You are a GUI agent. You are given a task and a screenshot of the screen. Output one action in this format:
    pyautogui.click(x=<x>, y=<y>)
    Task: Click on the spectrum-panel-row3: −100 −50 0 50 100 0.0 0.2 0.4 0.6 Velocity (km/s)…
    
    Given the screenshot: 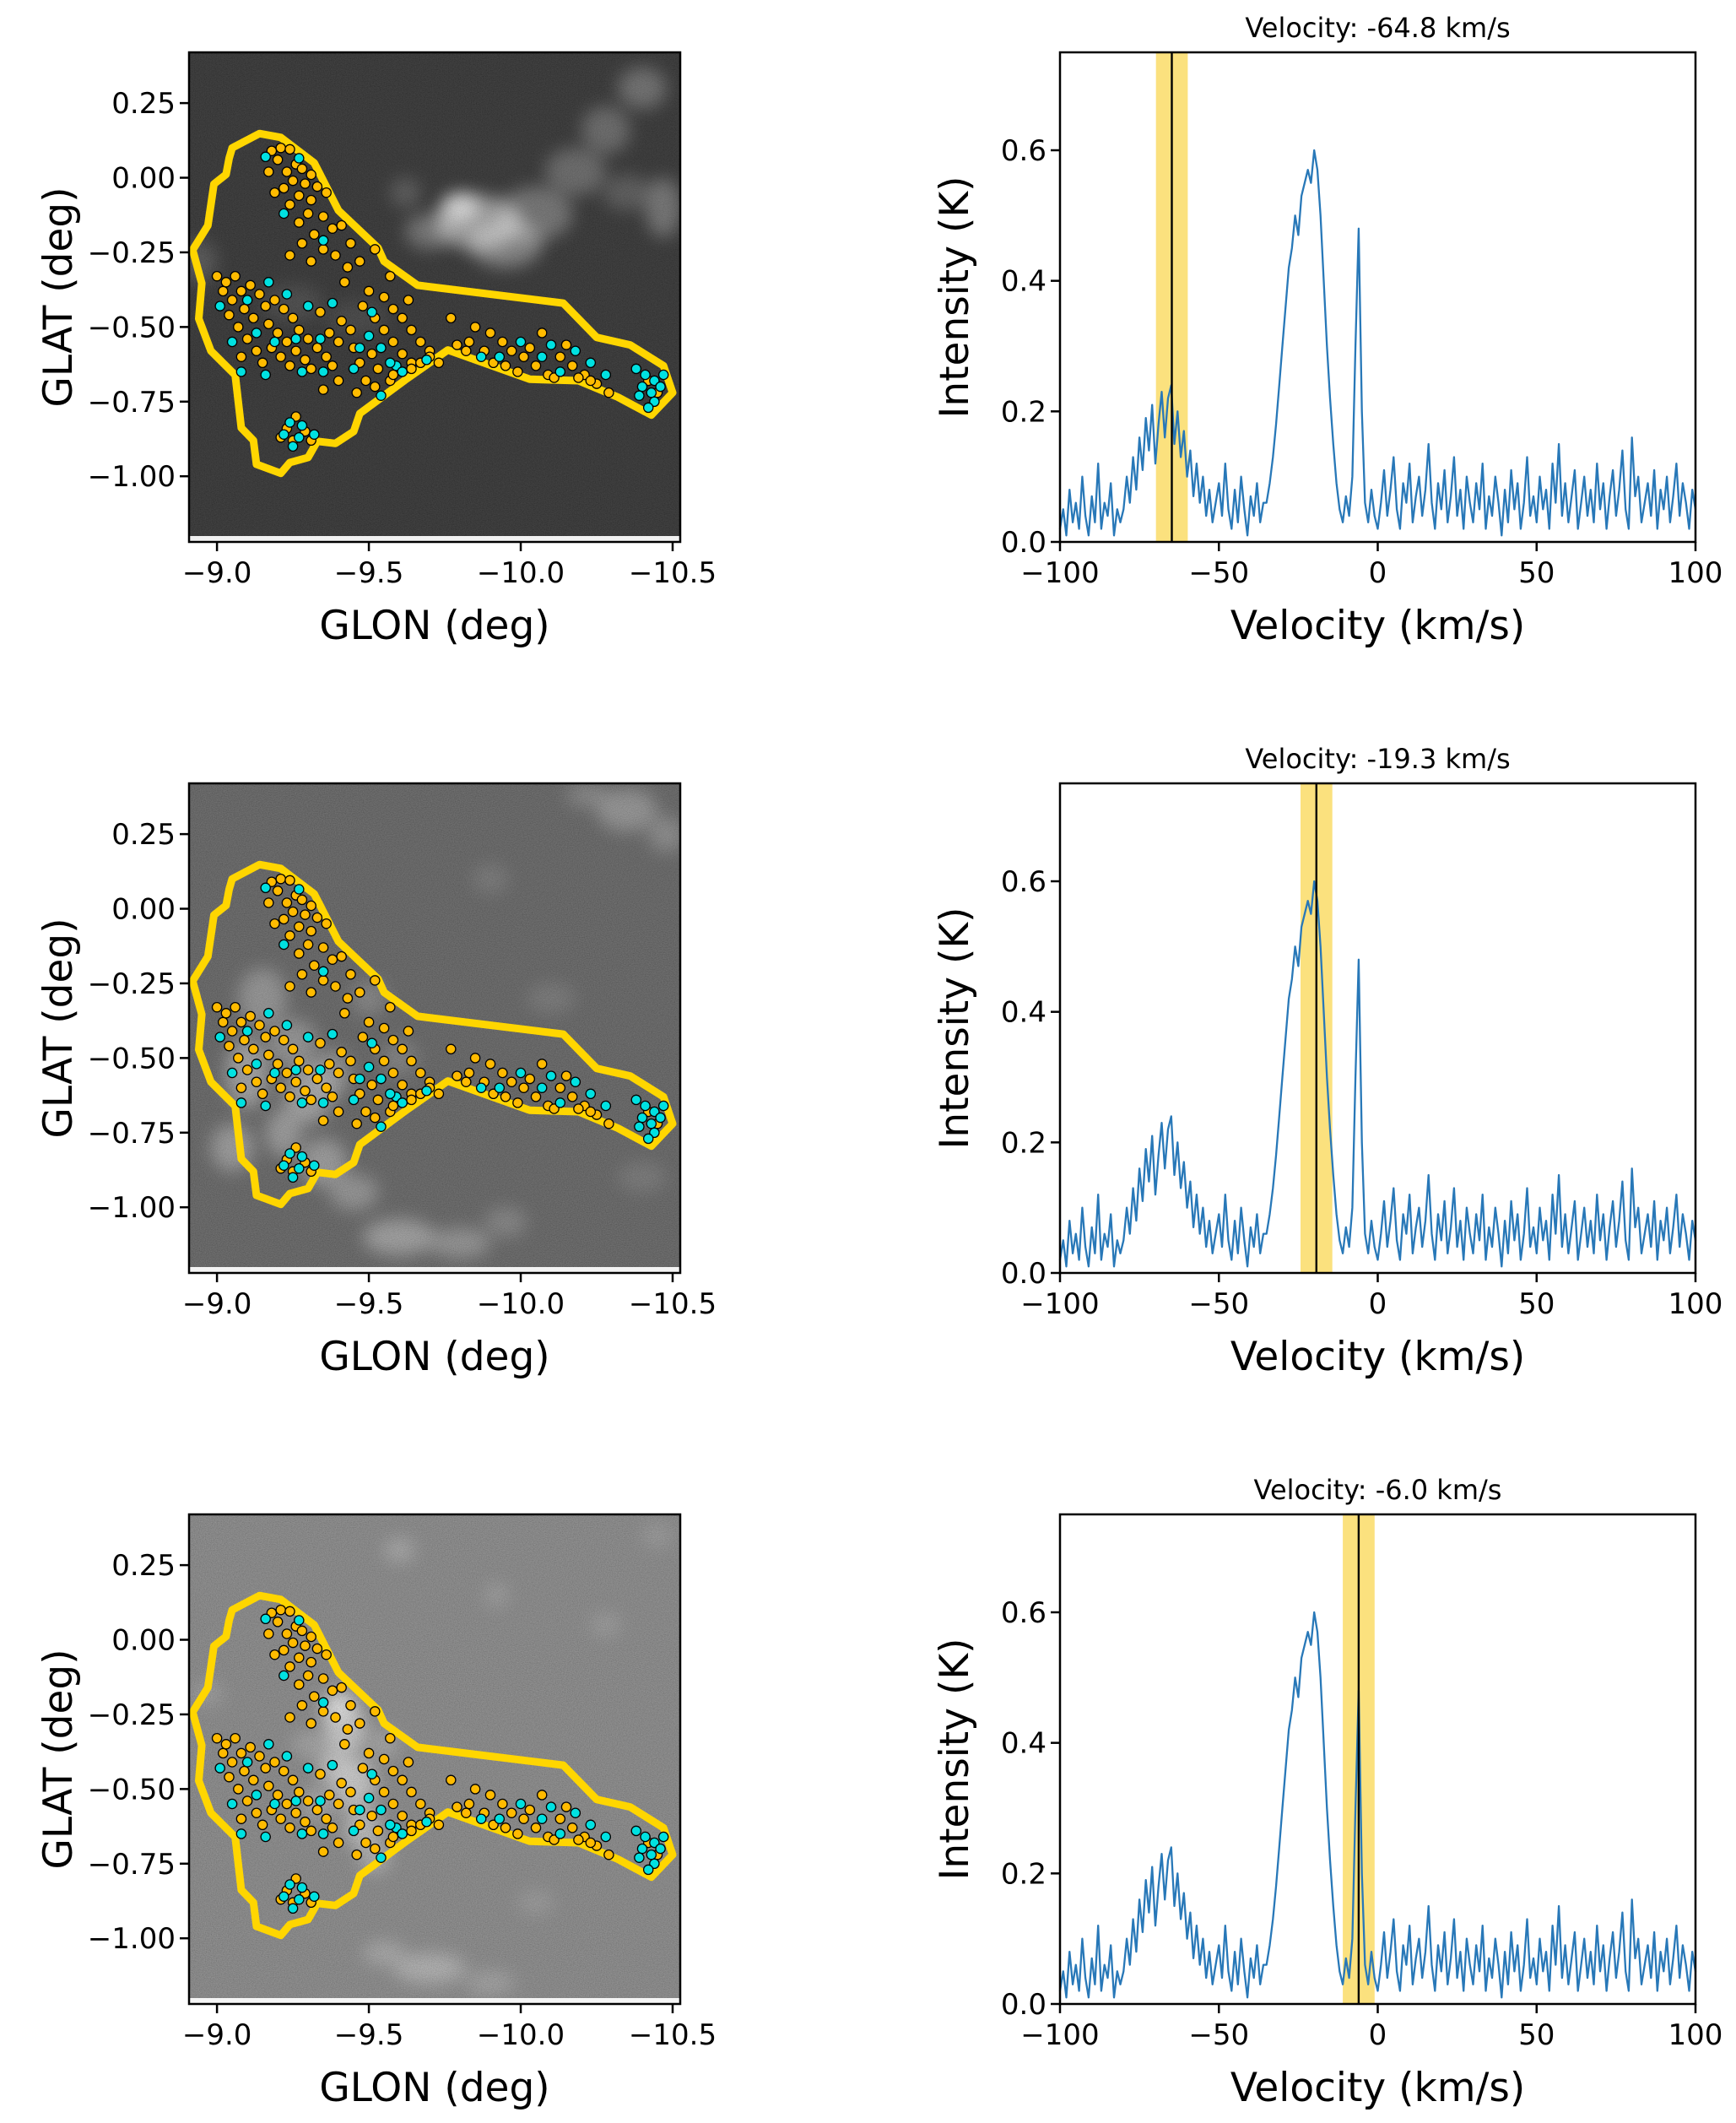 What is the action you would take?
    pyautogui.click(x=1327, y=1792)
    